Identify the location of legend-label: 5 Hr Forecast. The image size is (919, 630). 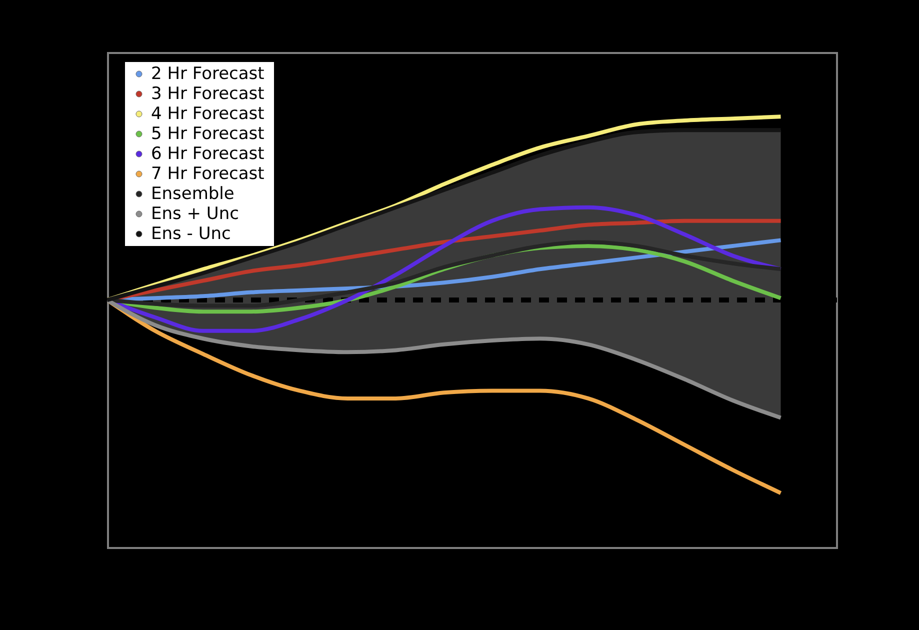
(207, 134).